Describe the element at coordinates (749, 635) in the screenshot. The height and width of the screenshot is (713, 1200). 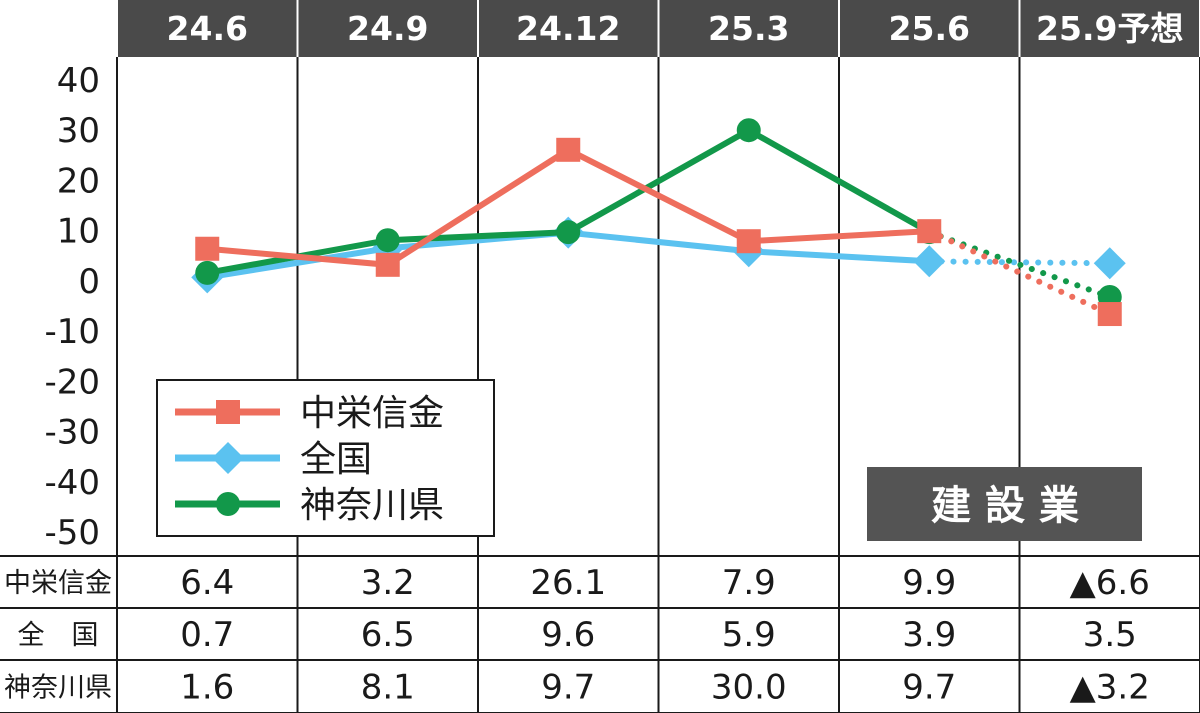
I see `table-cell: 5.9` at that location.